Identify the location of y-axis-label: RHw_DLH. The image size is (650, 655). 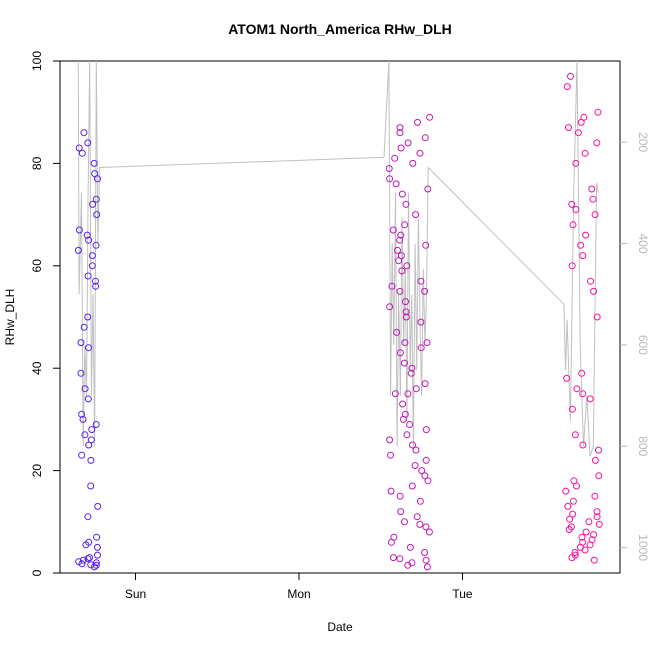
(10, 317).